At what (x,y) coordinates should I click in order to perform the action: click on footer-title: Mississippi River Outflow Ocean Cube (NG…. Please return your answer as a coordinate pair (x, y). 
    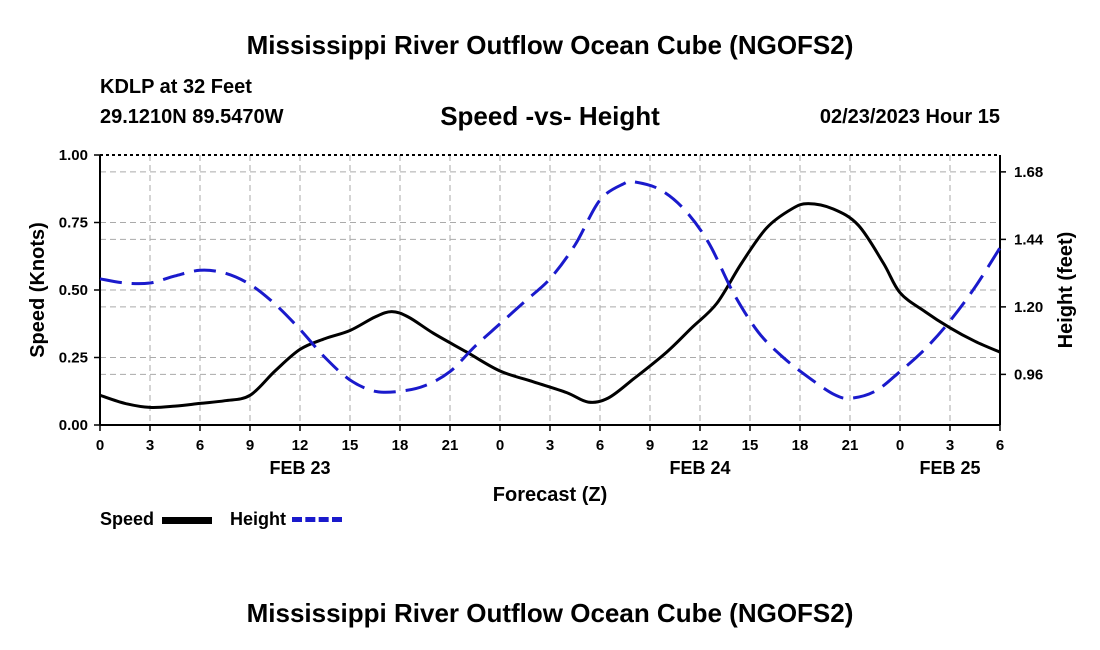
    Looking at the image, I should click on (550, 613).